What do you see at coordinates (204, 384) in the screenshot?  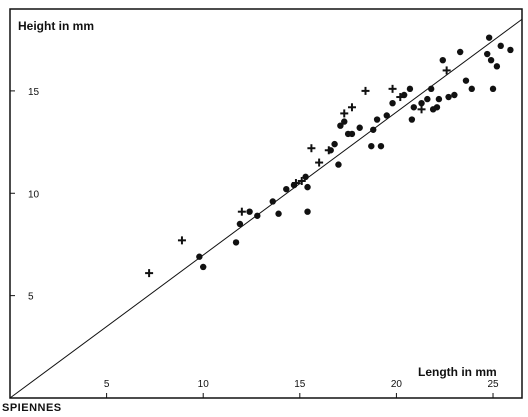 I see `x-tick-label: 10` at bounding box center [204, 384].